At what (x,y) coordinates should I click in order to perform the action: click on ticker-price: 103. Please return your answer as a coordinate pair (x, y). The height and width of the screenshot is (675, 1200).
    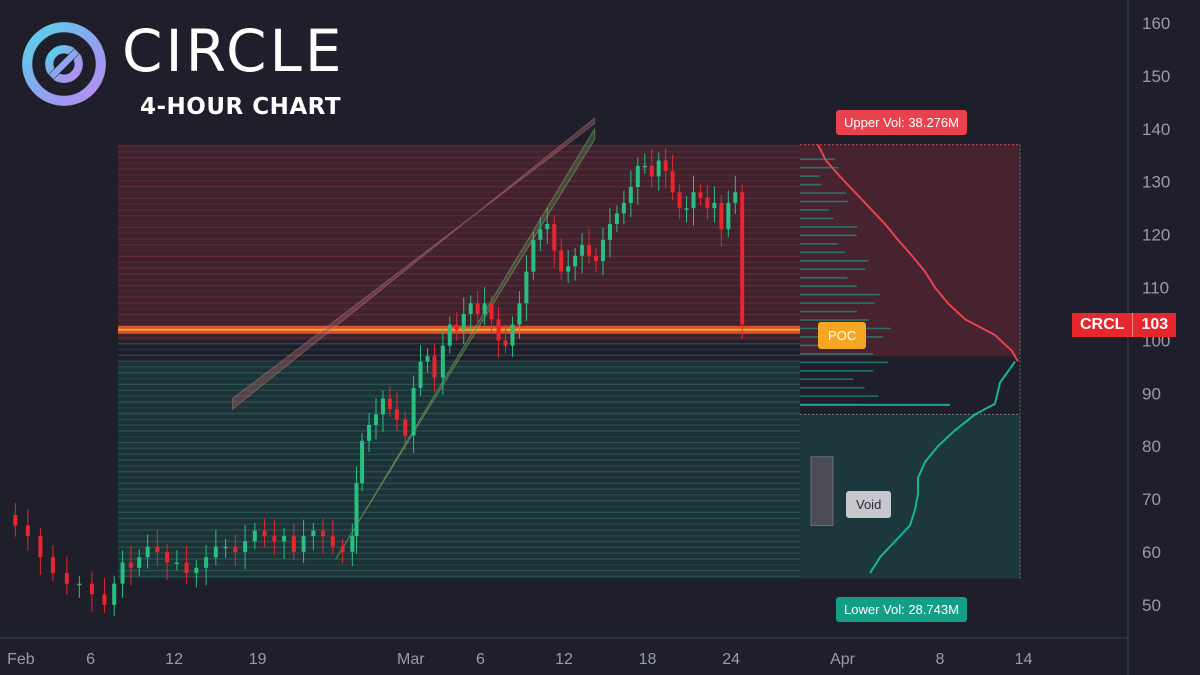
    Looking at the image, I should click on (1155, 325).